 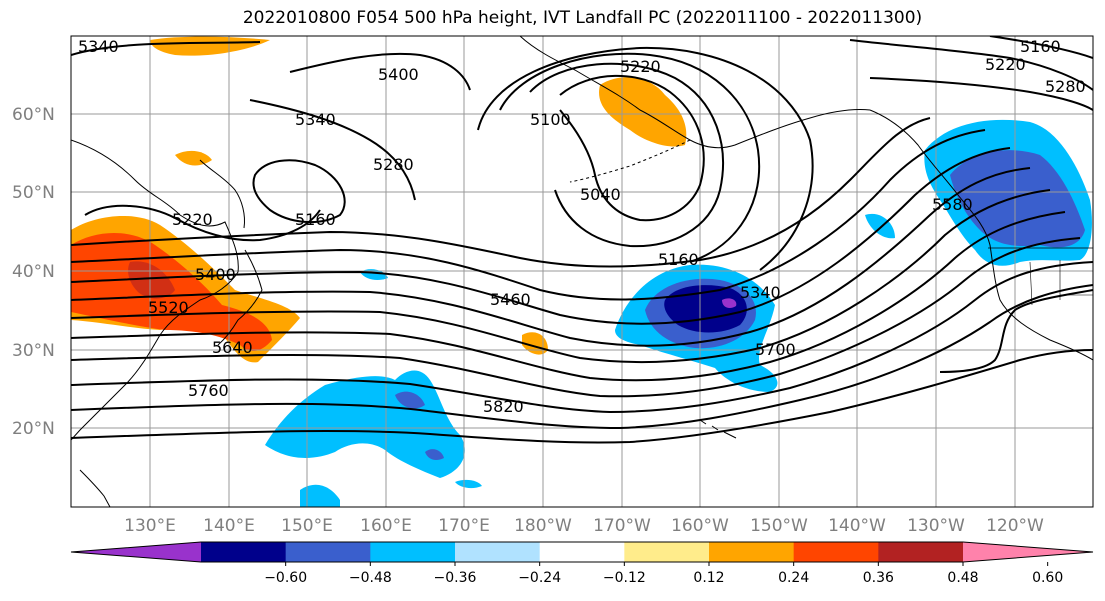 I want to click on lon-label: 140°W, so click(x=857, y=526).